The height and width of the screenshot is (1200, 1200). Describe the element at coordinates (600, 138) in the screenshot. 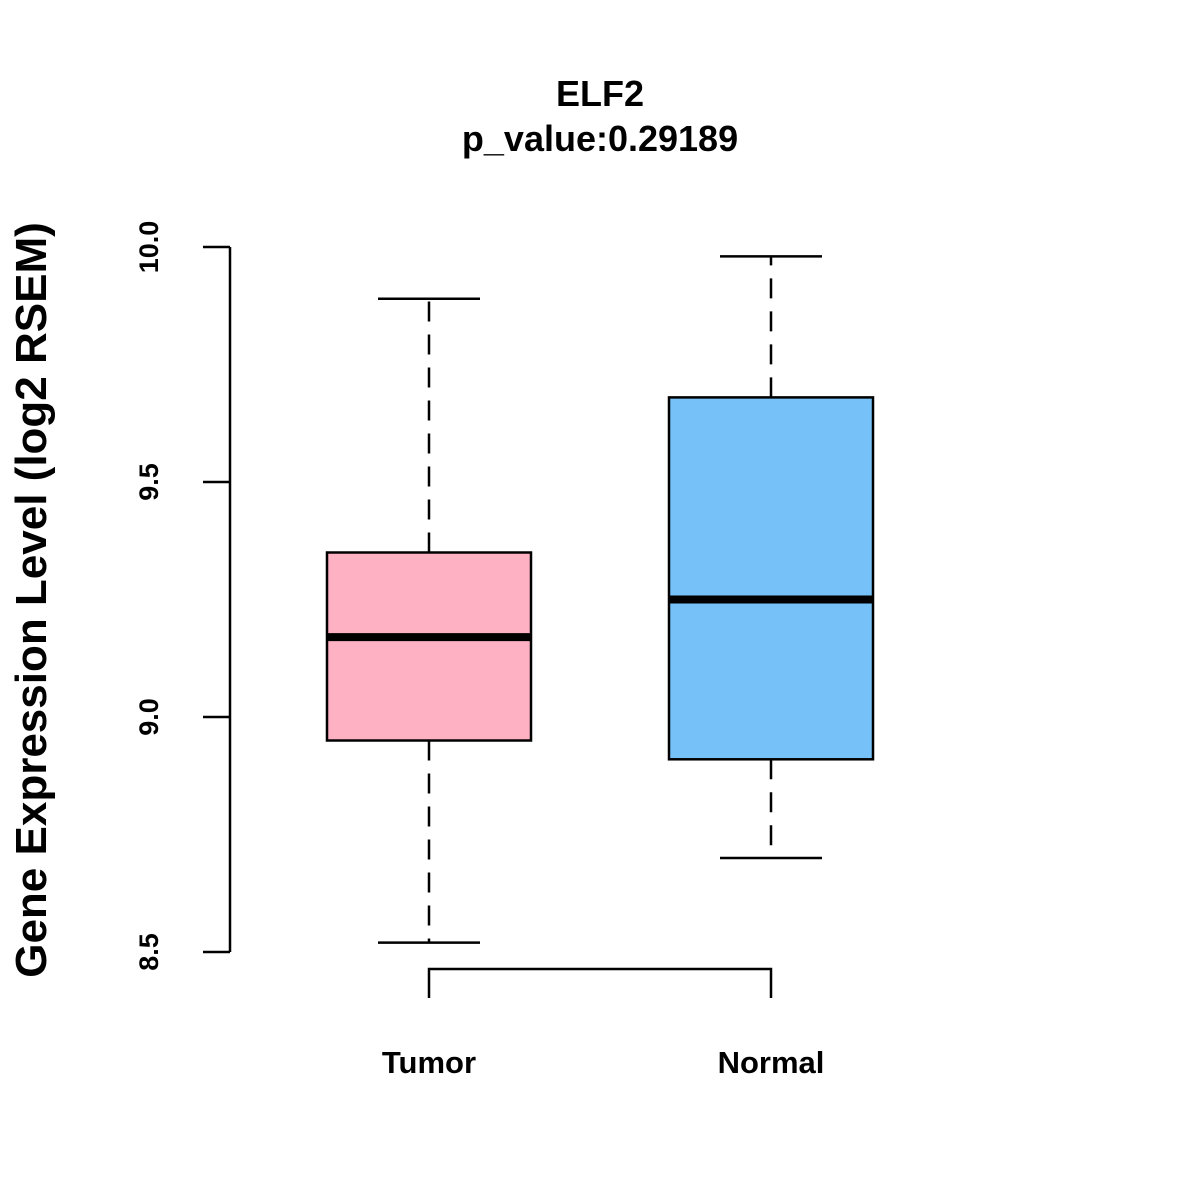

I see `chart-subtitle: p_value:0.29189` at that location.